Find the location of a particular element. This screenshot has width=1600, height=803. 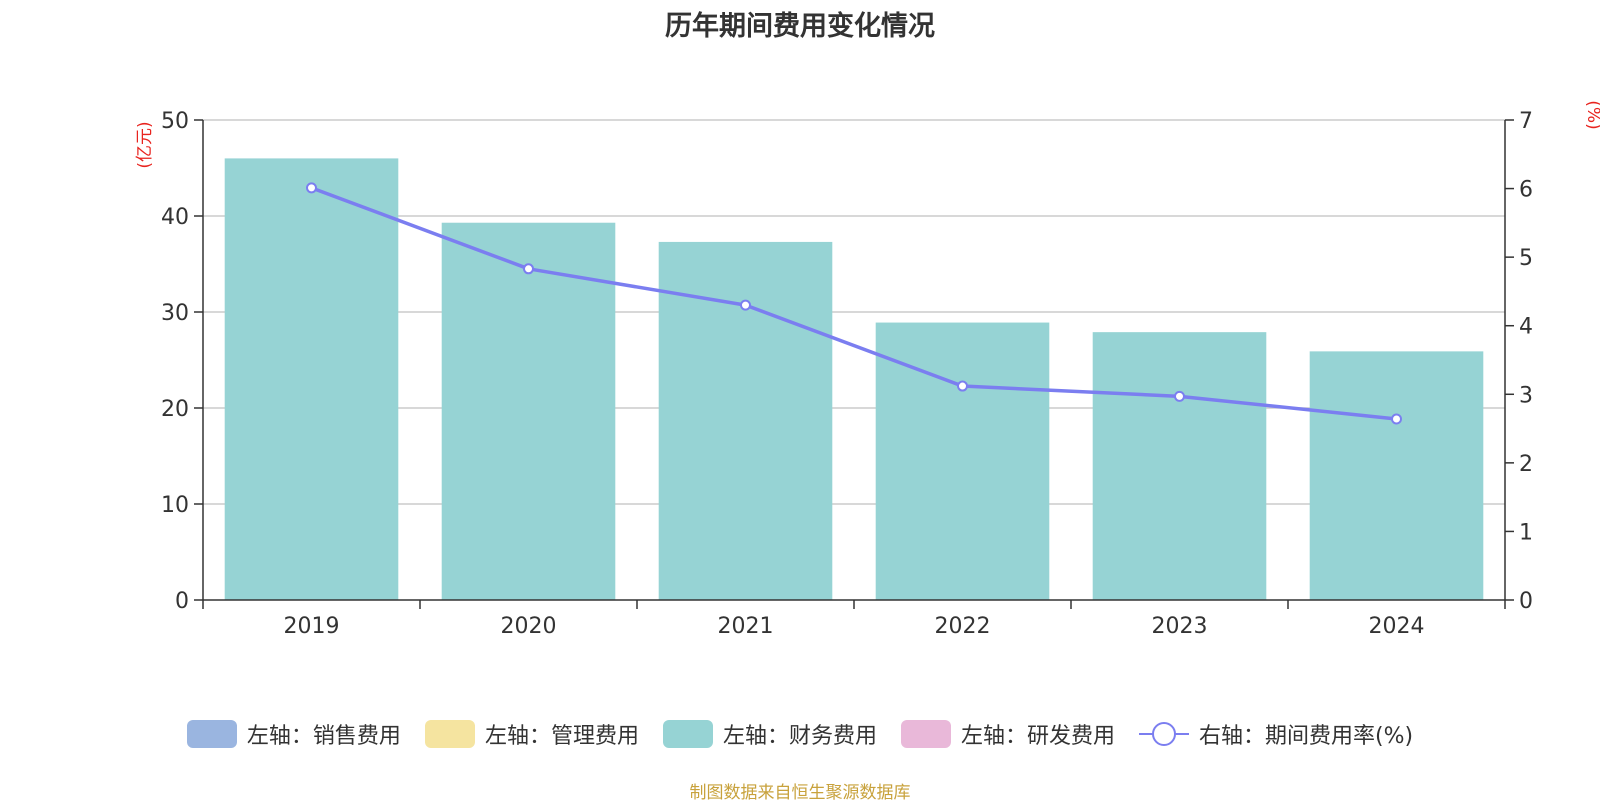

y-left-tick-label: 0 is located at coordinates (182, 601).